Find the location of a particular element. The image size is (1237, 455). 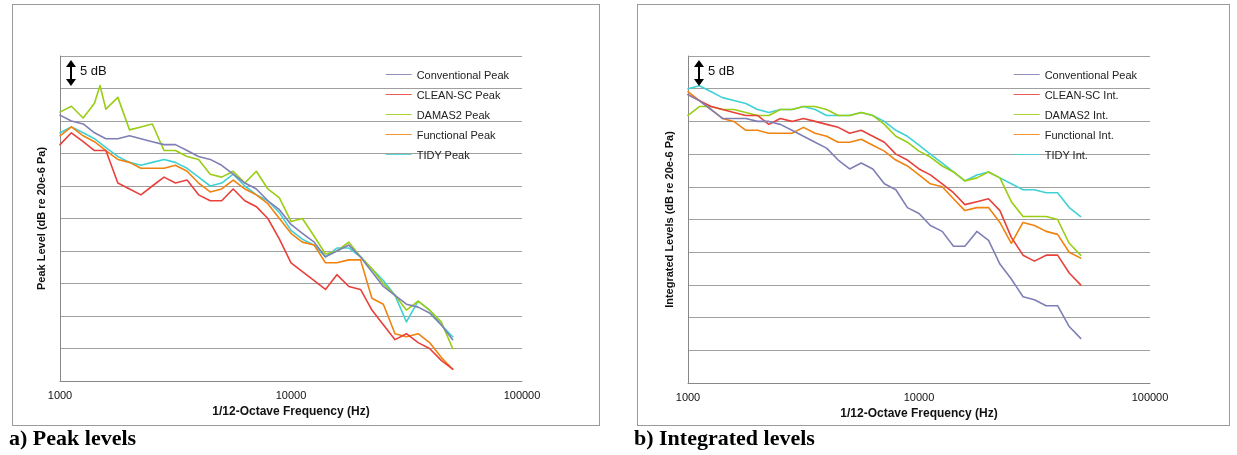

legend-label: CLEAN-SC Peak is located at coordinates (458, 94).